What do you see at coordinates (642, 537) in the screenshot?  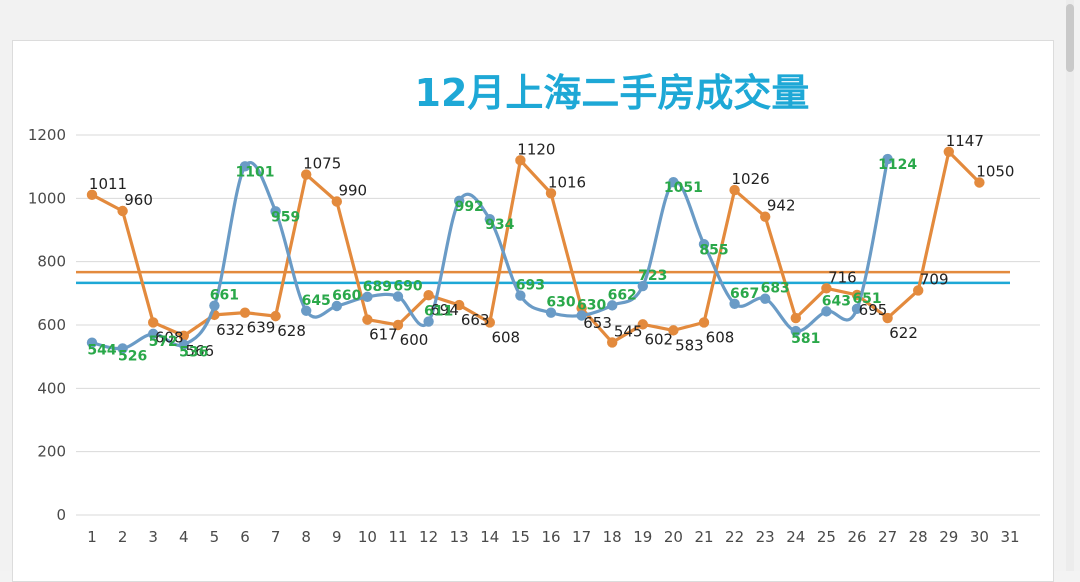 I see `x-tick-label: 19` at bounding box center [642, 537].